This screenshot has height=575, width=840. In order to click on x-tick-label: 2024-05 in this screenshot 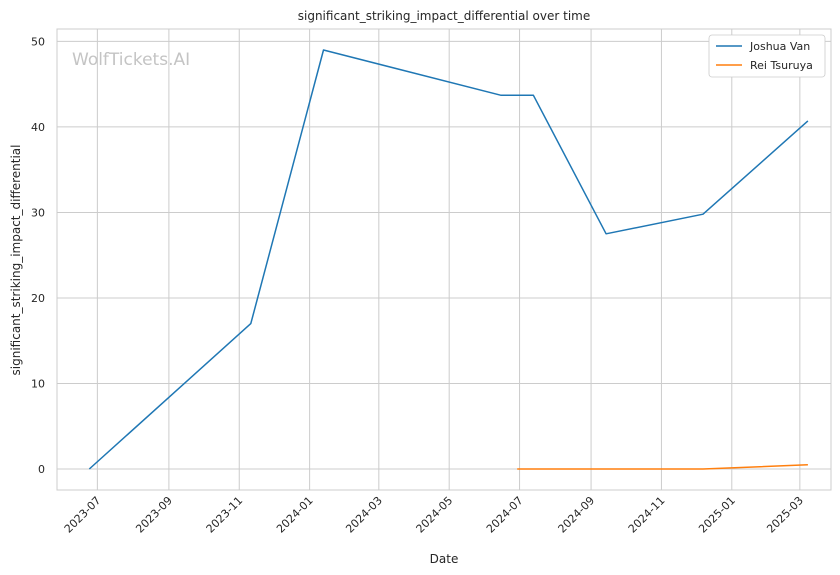, I will do `click(435, 515)`.